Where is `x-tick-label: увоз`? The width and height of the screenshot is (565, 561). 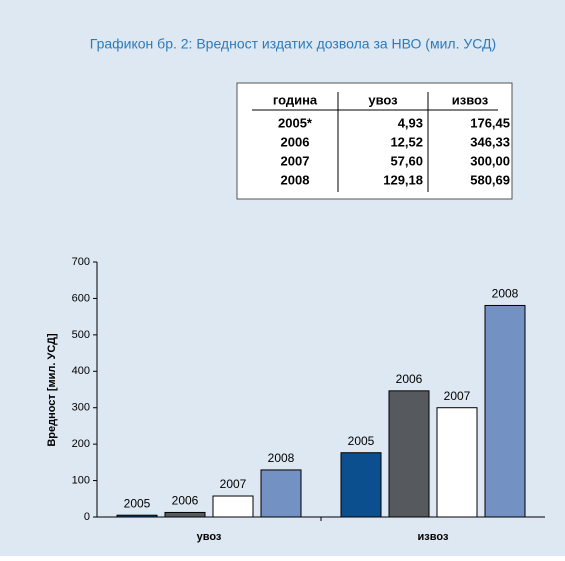
x-tick-label: увоз is located at coordinates (209, 537).